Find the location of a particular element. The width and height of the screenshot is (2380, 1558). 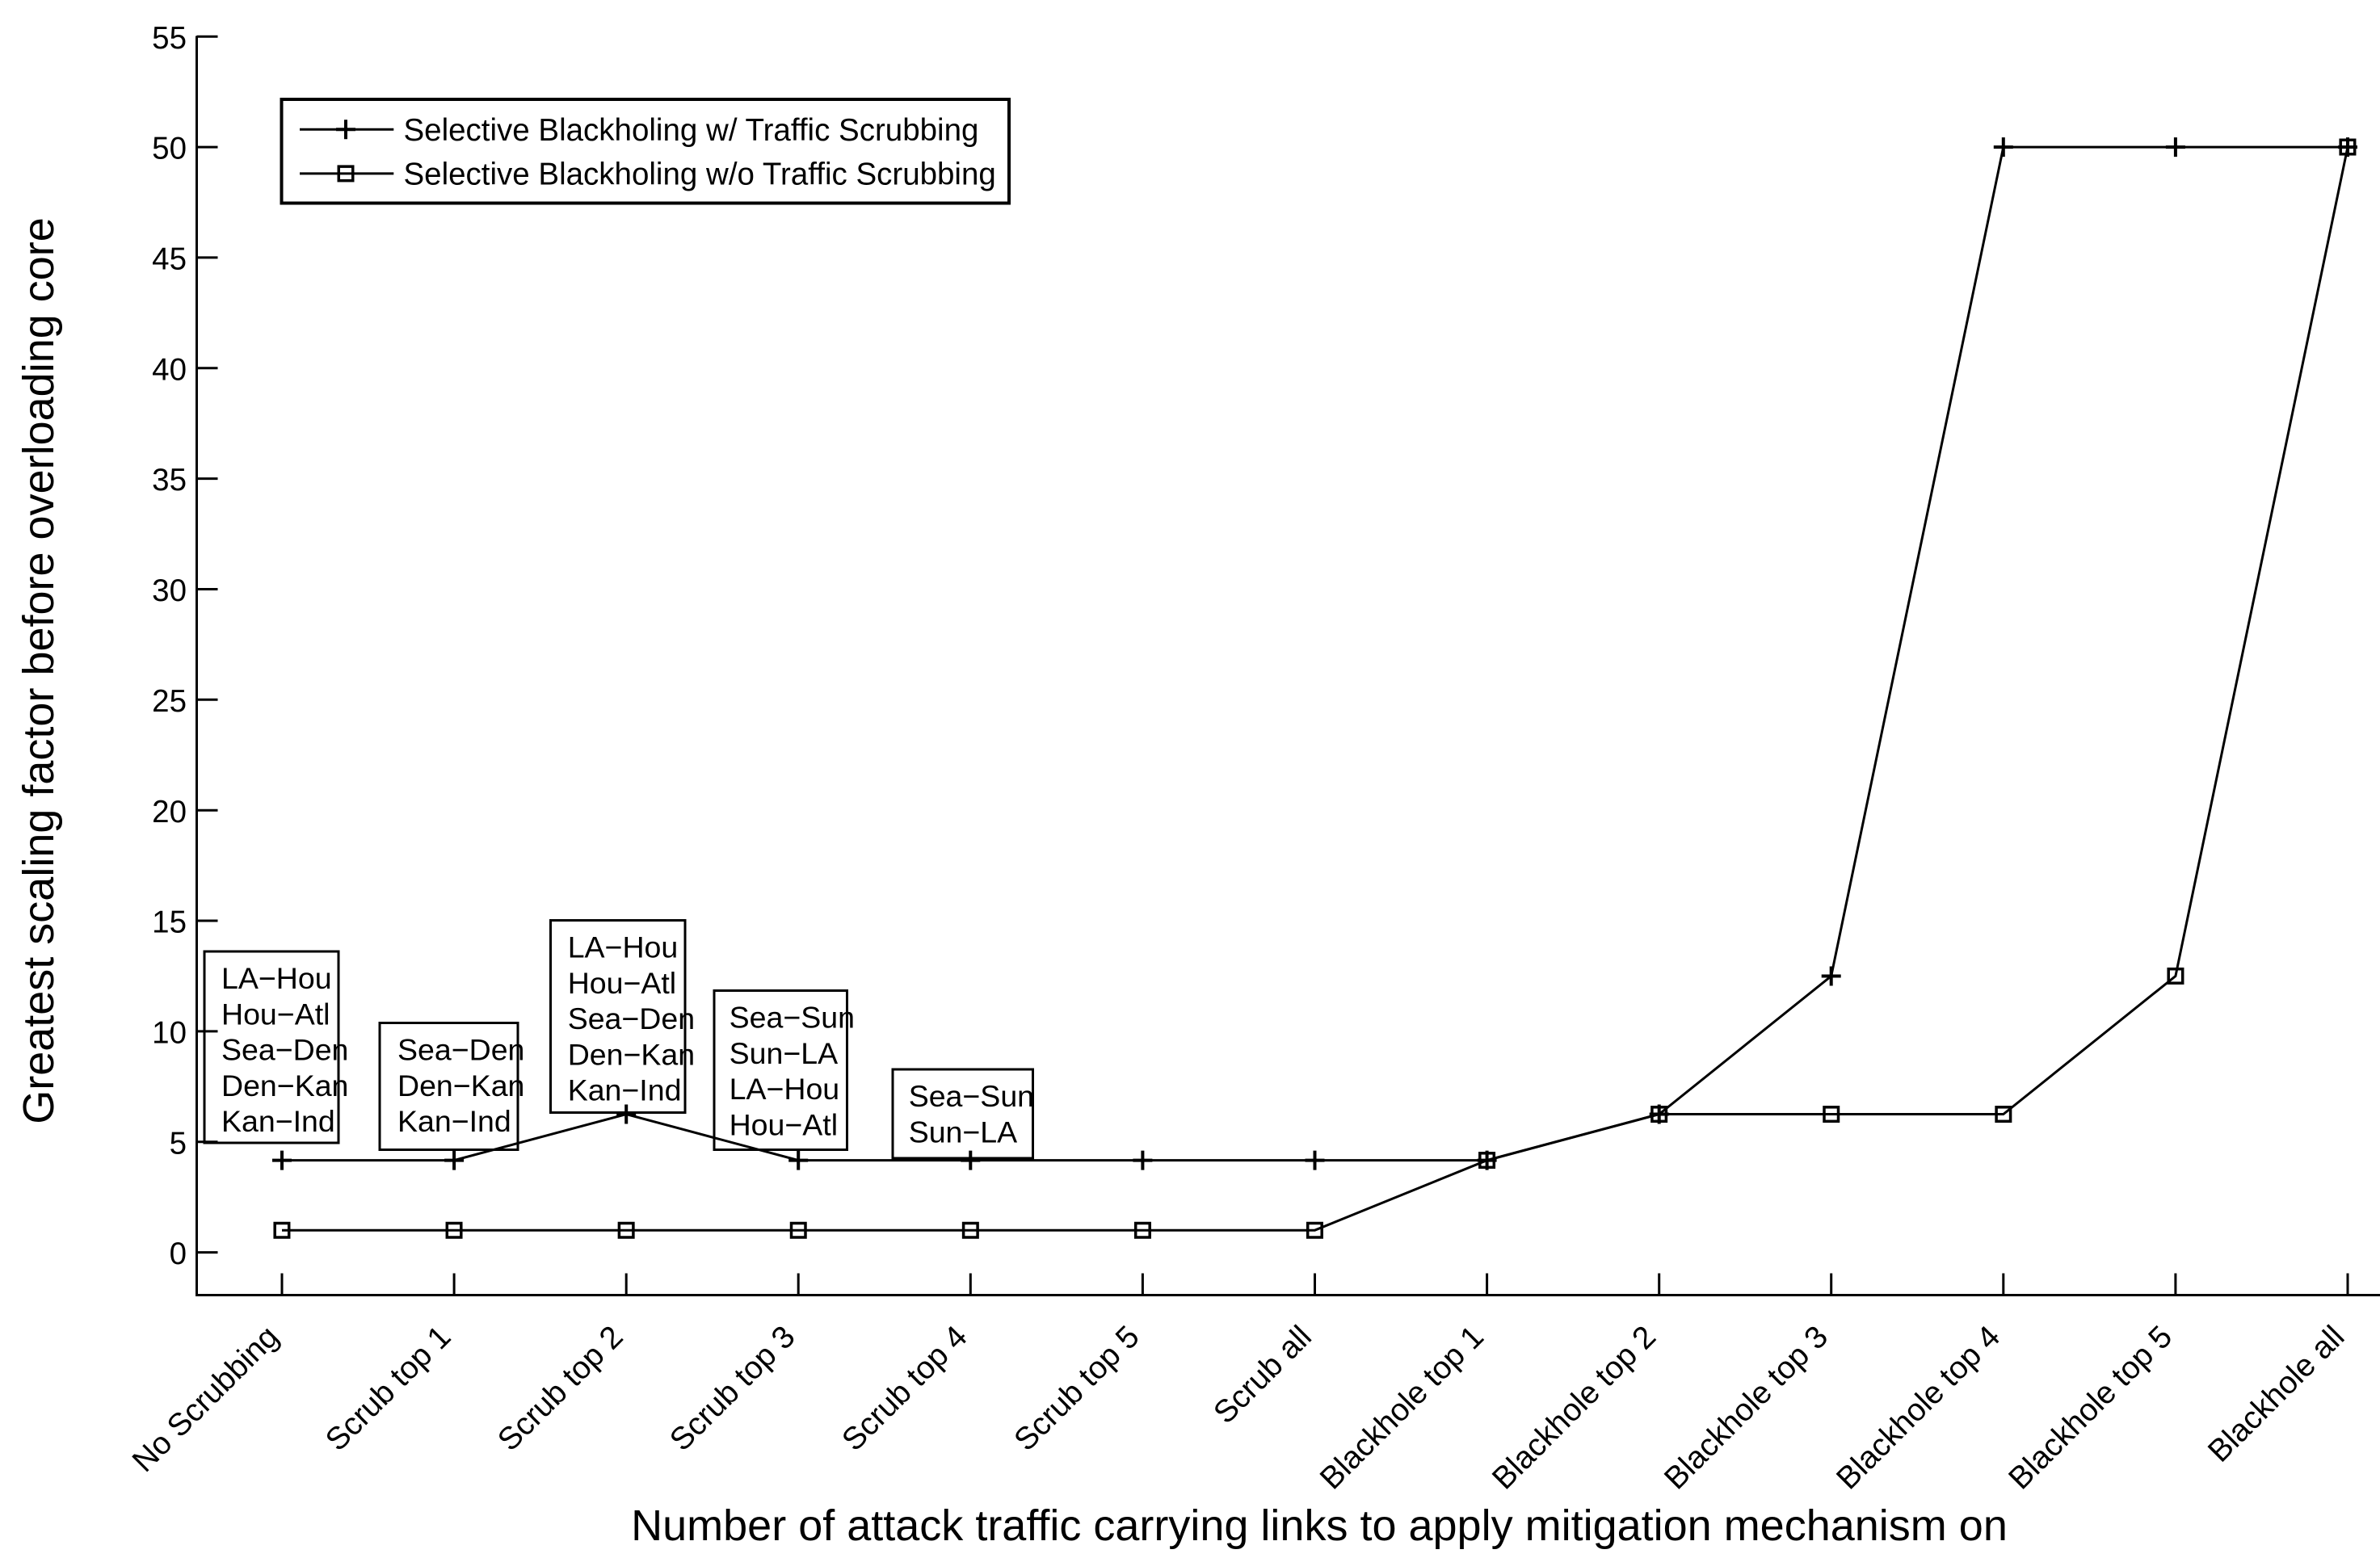

svg-text: 15 is located at coordinates (169, 923).